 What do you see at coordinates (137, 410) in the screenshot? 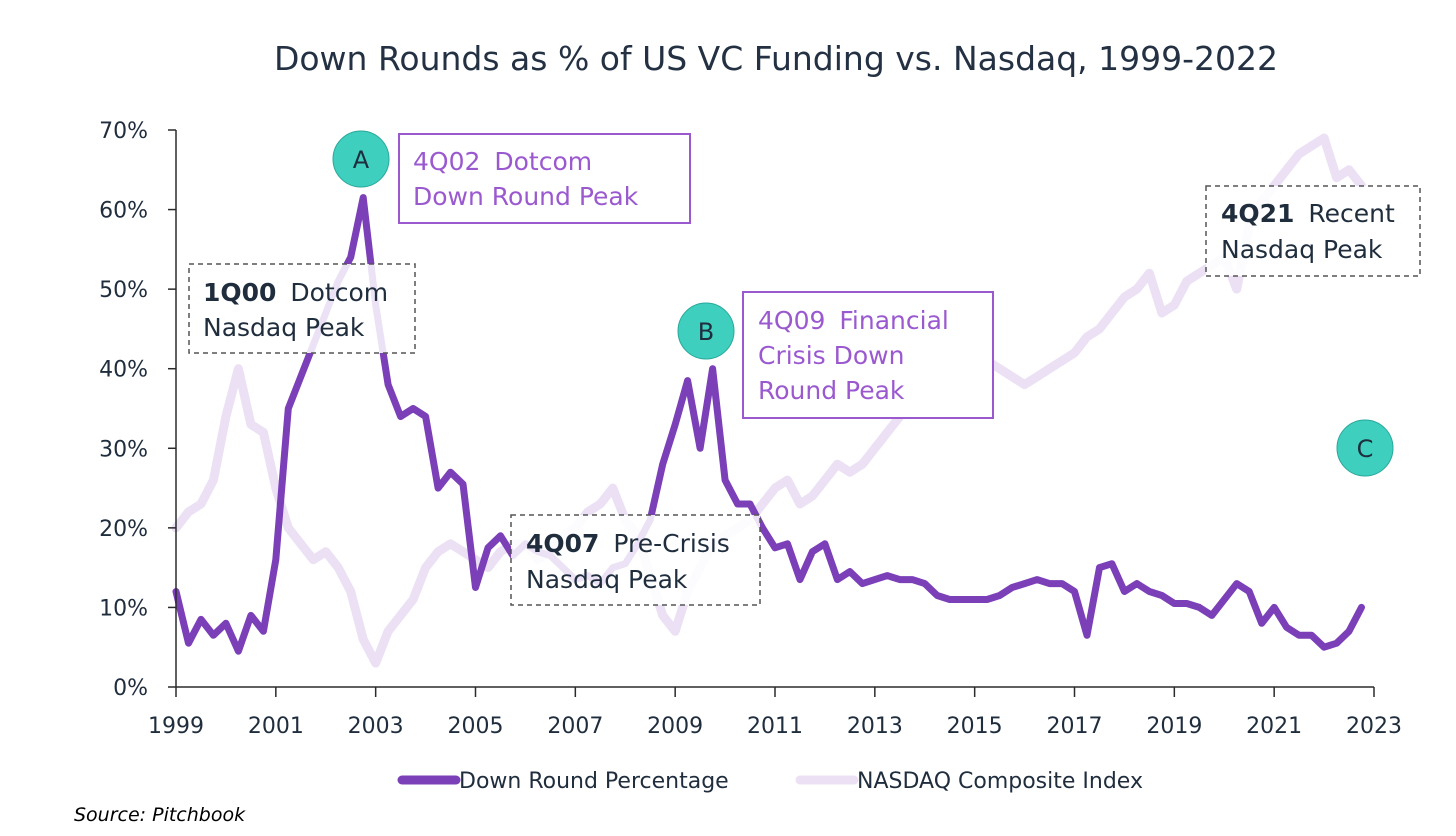
I see `y-tick-labels: 0% 10% 20% 30% 40% 50% 60% 70%` at bounding box center [137, 410].